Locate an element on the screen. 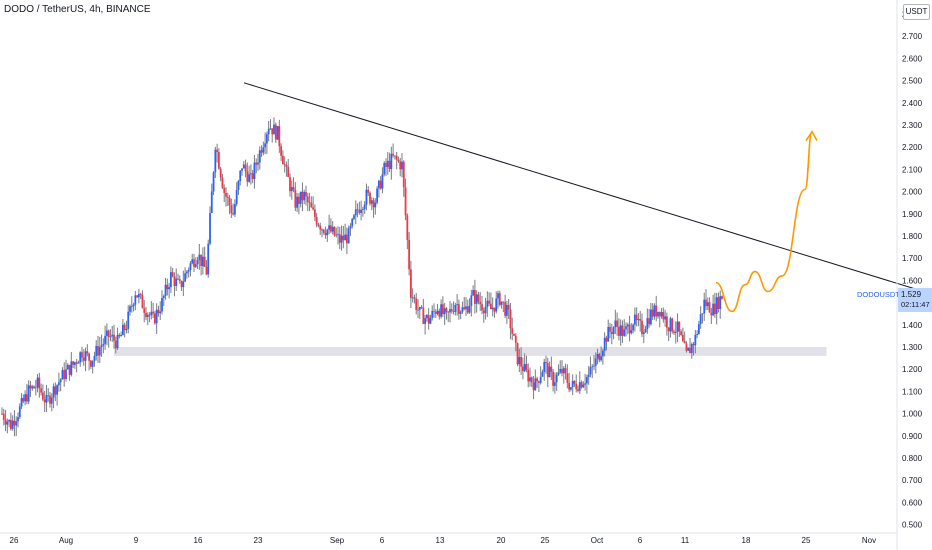 The width and height of the screenshot is (932, 550). x-tick-label: 9 is located at coordinates (136, 540).